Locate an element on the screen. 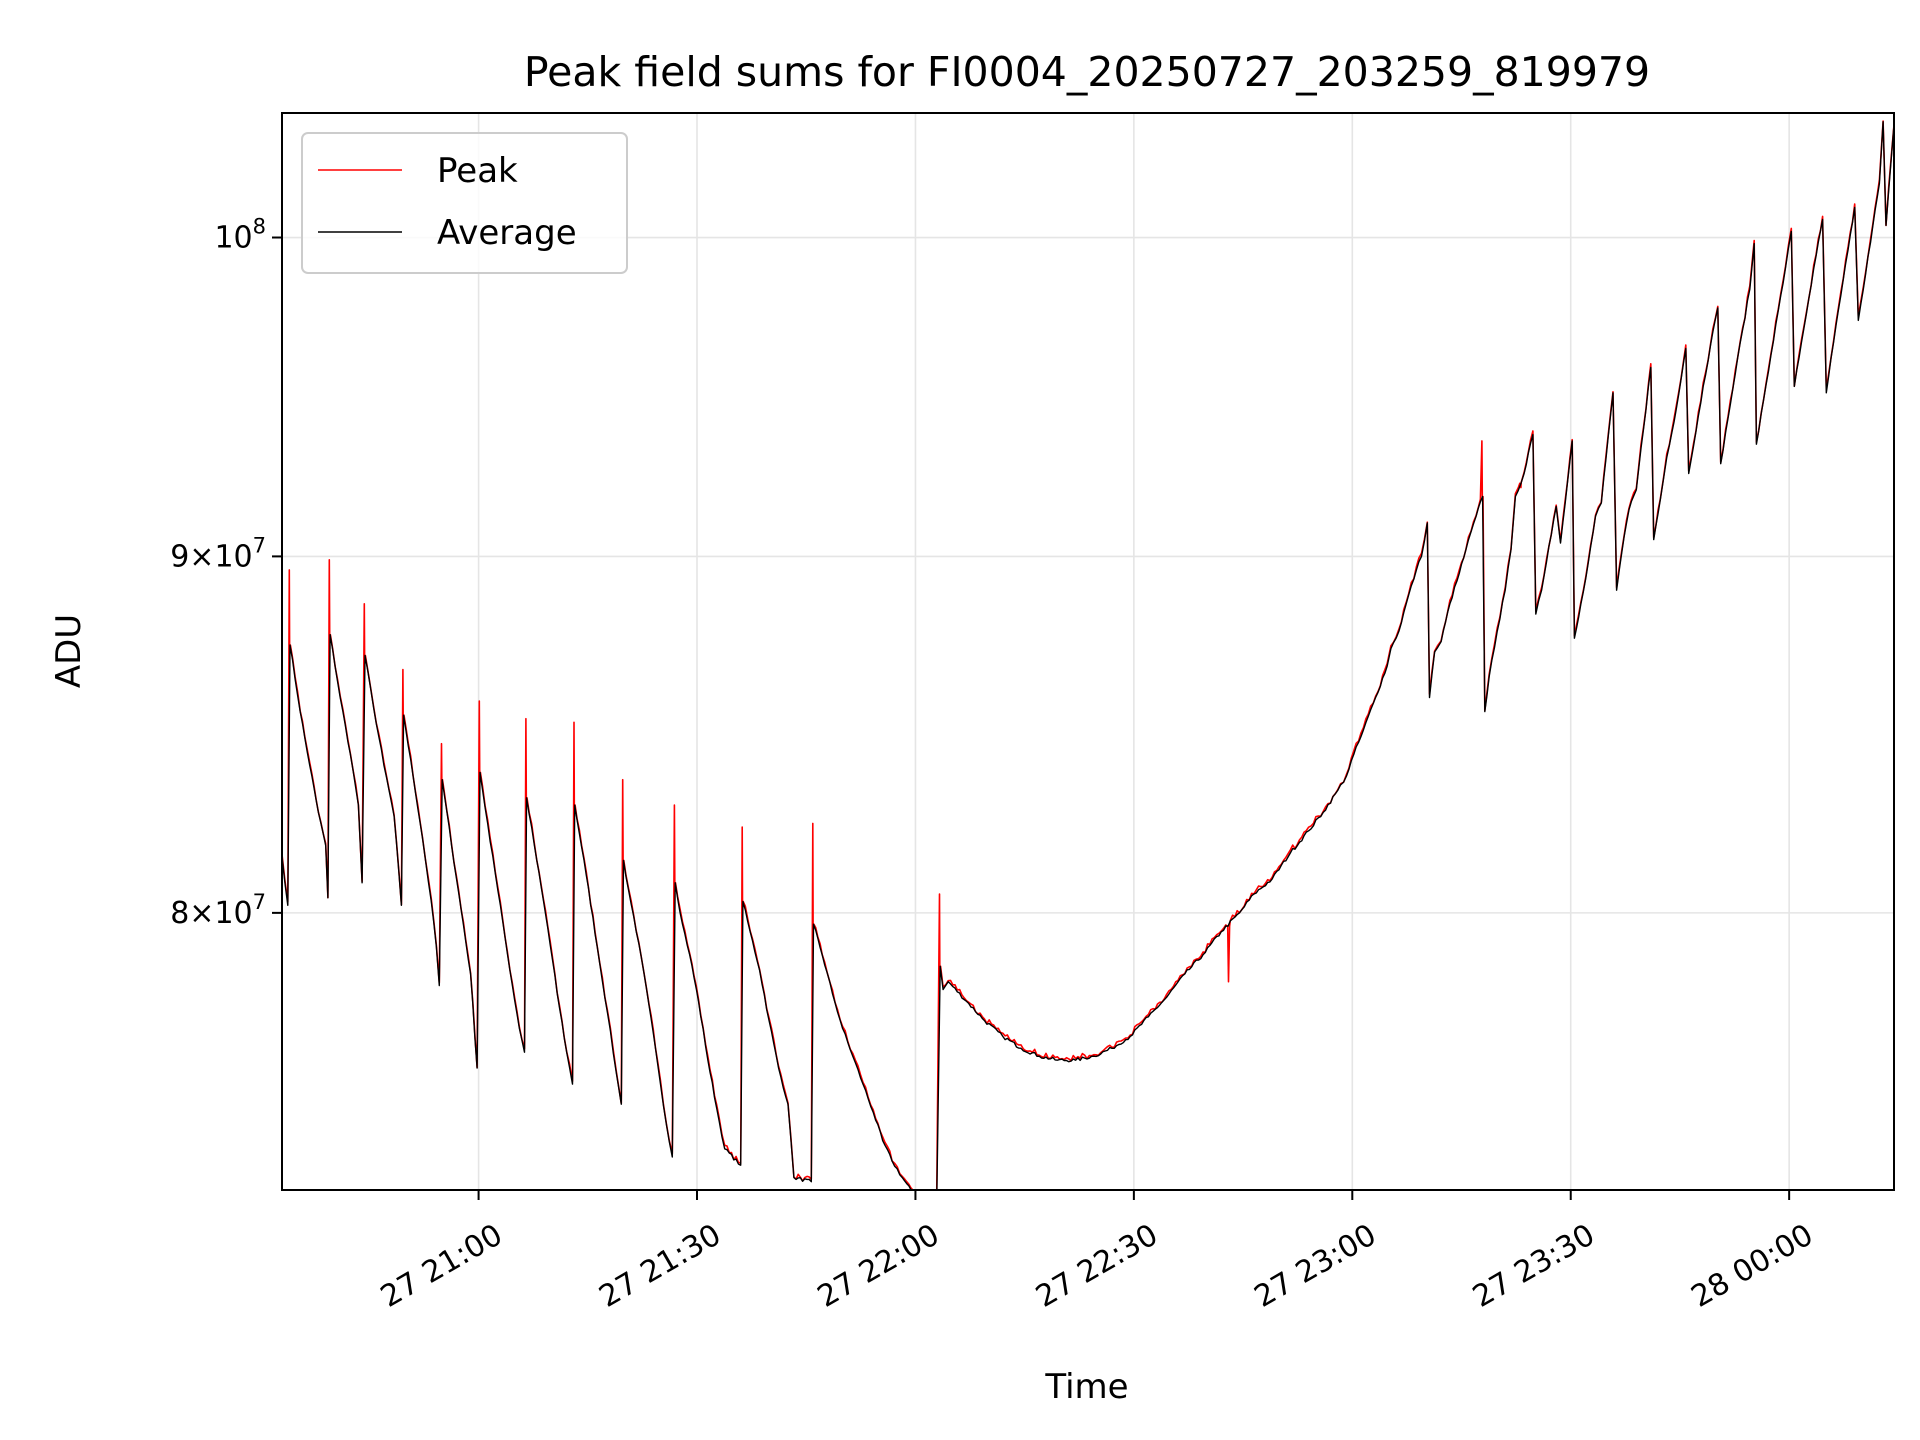 This screenshot has width=1920, height=1440. y-axis: 8×107 9×107 108 is located at coordinates (226, 573).